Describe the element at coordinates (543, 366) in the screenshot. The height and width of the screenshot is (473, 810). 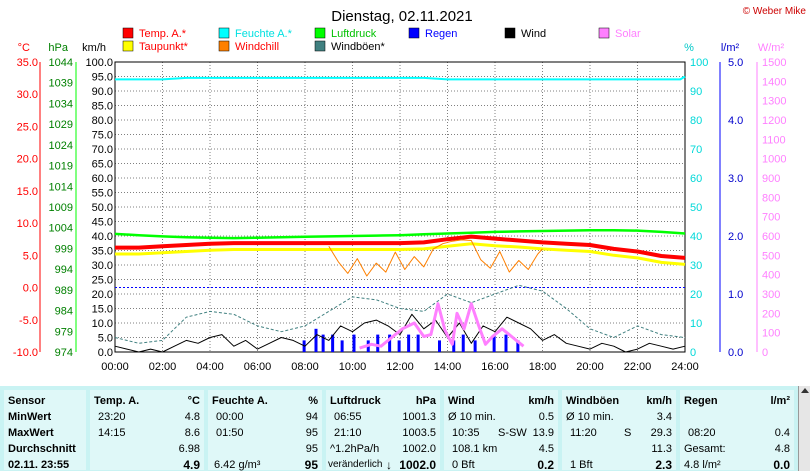
I see `x-tick-label: 18:00` at that location.